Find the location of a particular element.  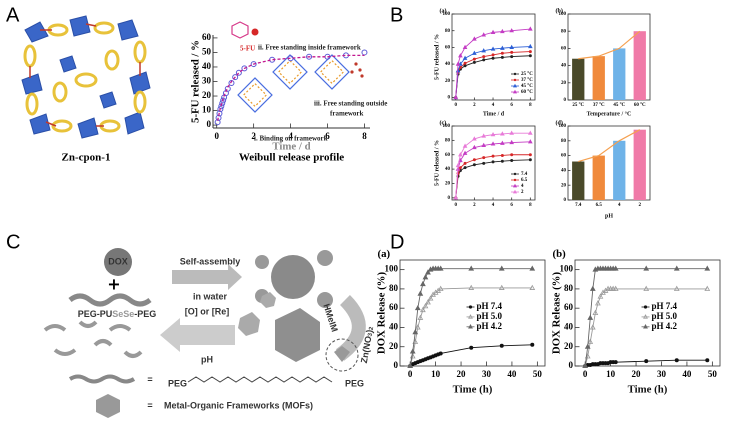

panel-label: C is located at coordinates (13, 242).